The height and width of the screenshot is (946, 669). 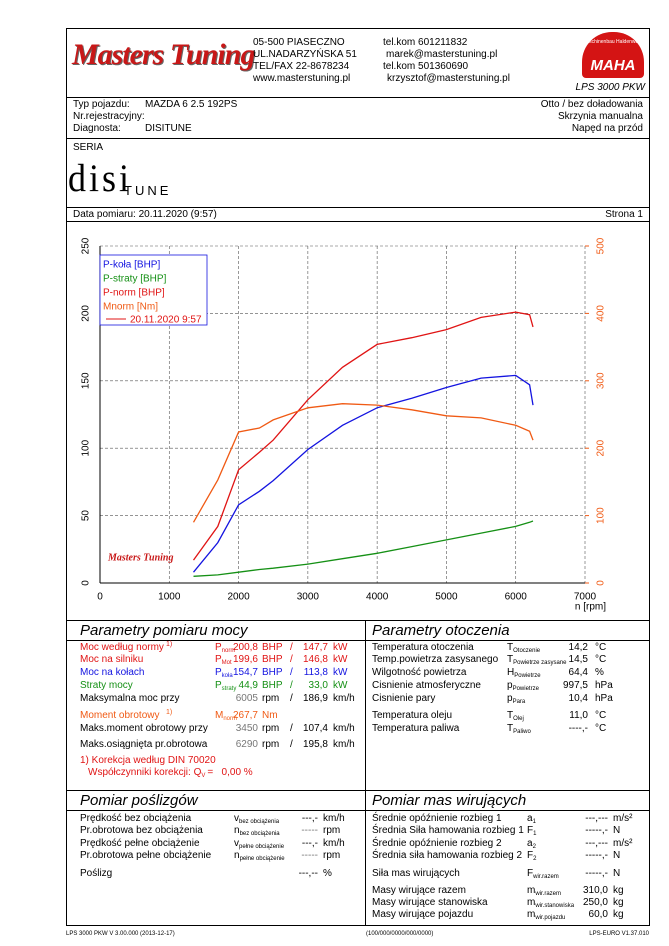 I want to click on row-label: Prędkość pełne obciążenie, so click(x=140, y=843).